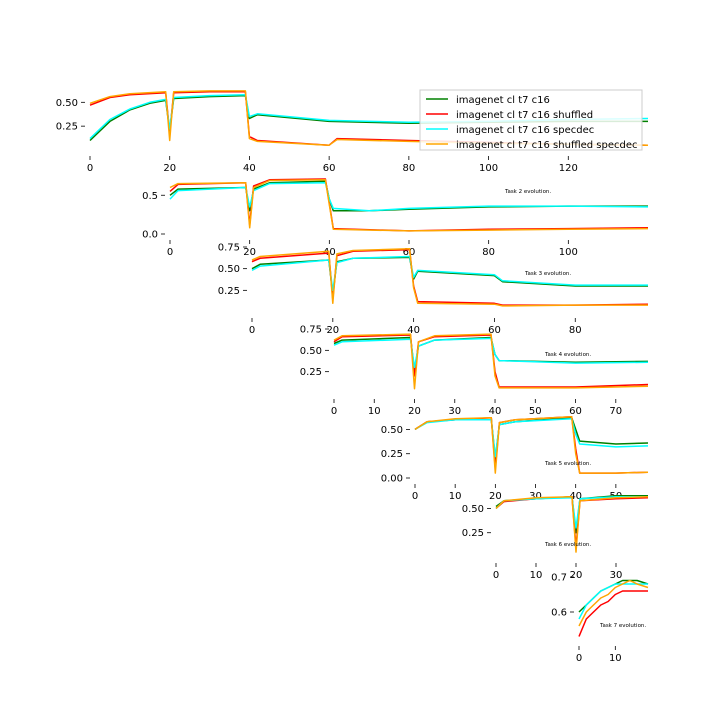 The height and width of the screenshot is (720, 720). I want to click on y-tick-label: 0.6, so click(559, 613).